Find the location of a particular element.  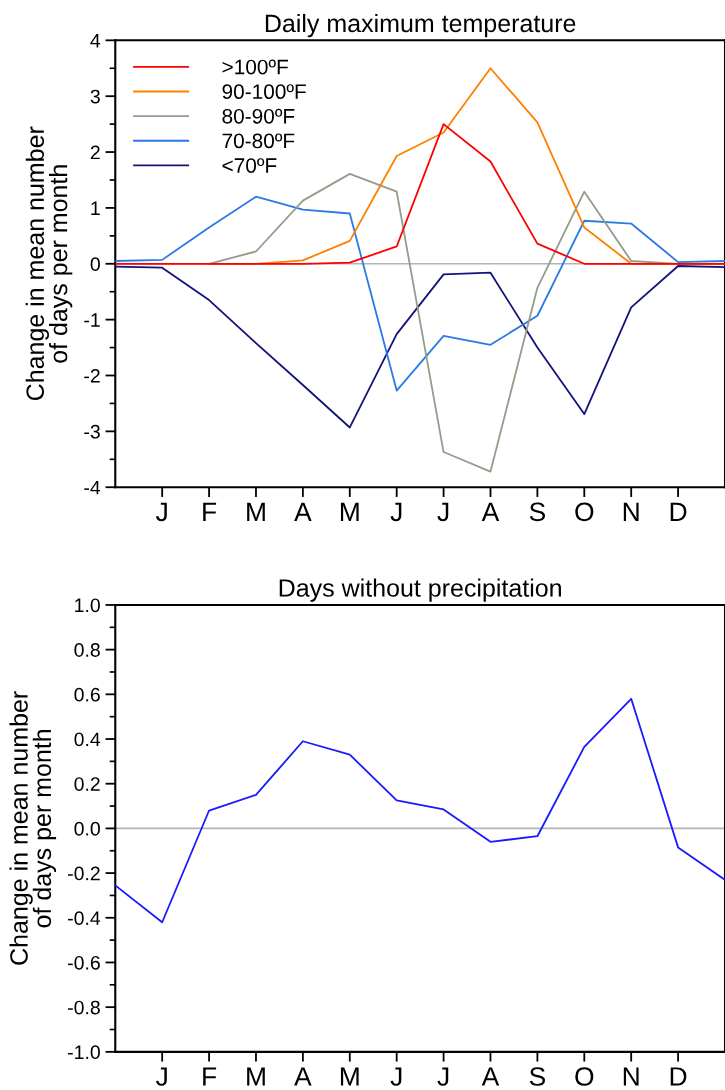

y-tick-label: -3 is located at coordinates (92, 431).